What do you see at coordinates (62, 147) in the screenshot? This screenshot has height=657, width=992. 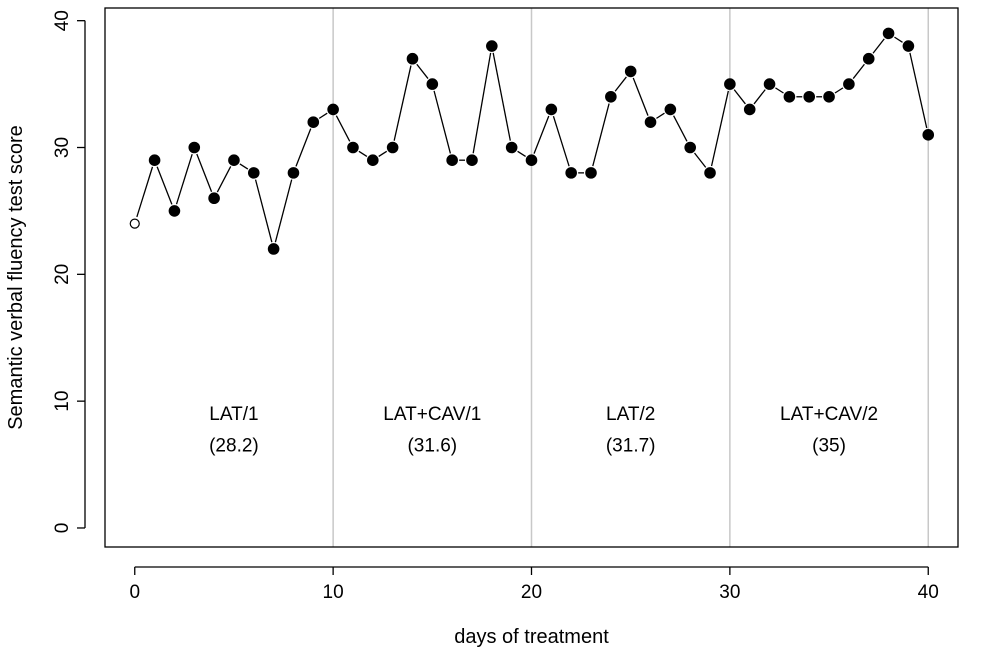 I see `y-tick-label-30: 30` at bounding box center [62, 147].